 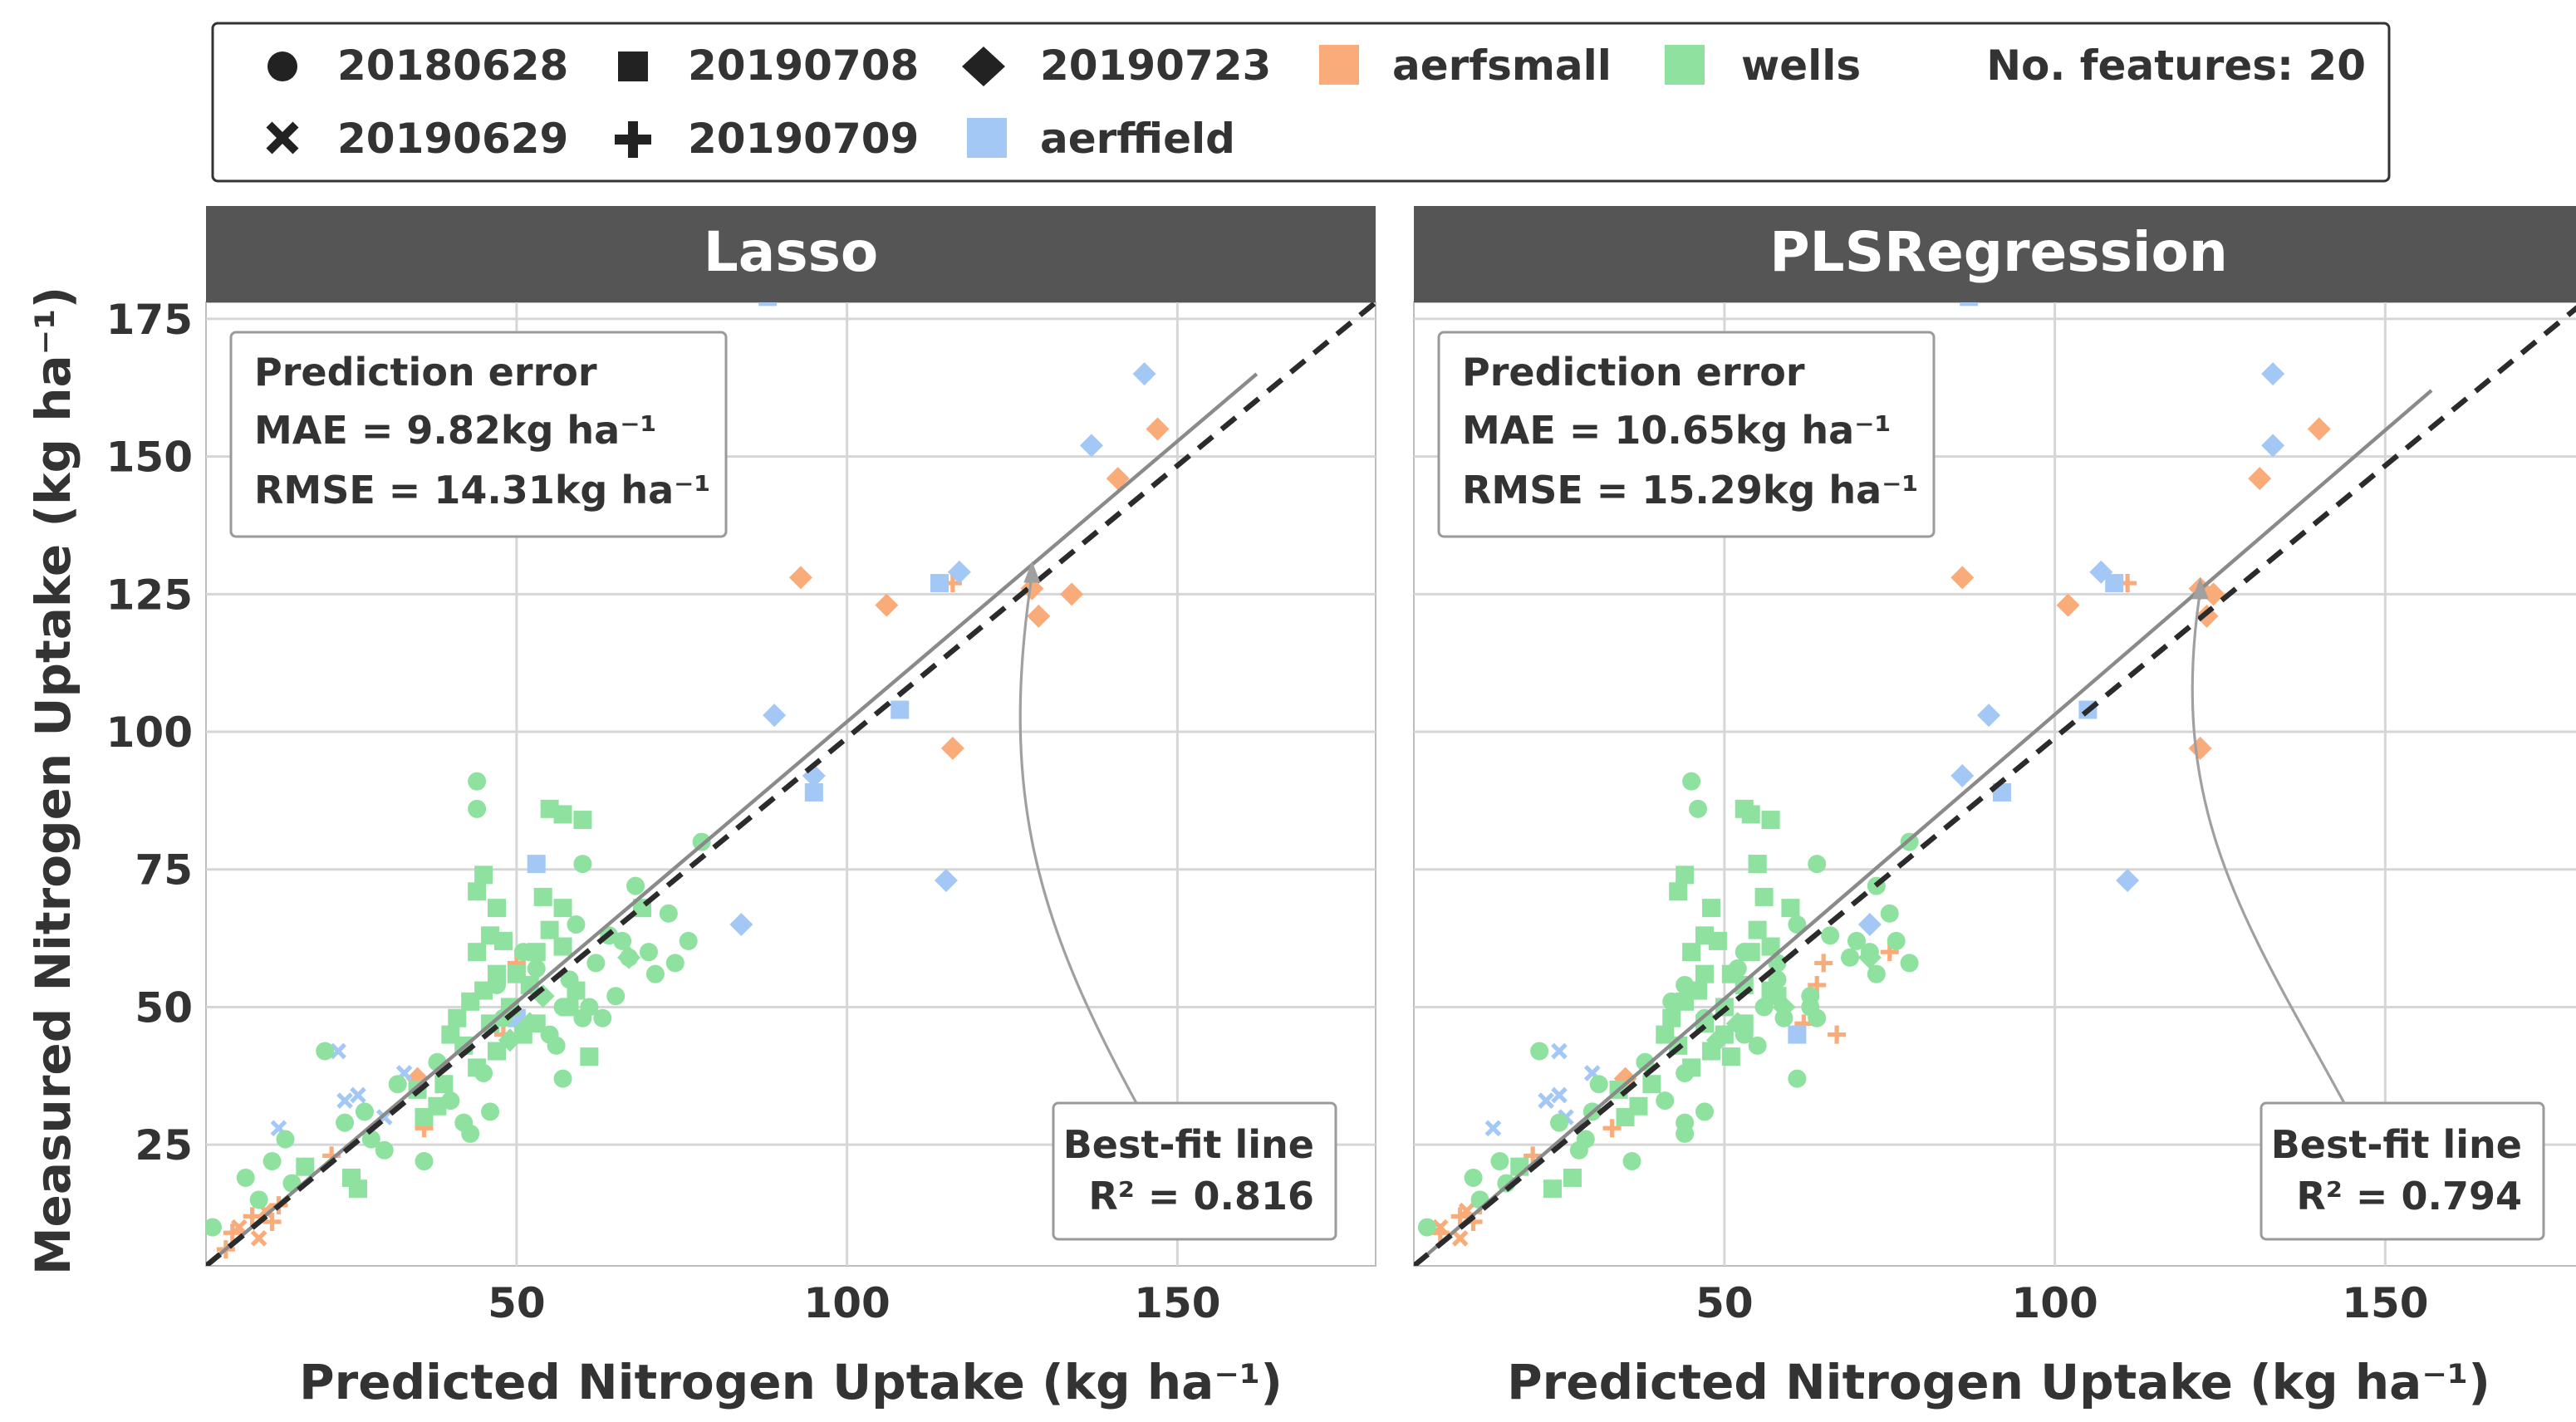 I want to click on legend-marker-x, so click(x=282, y=138).